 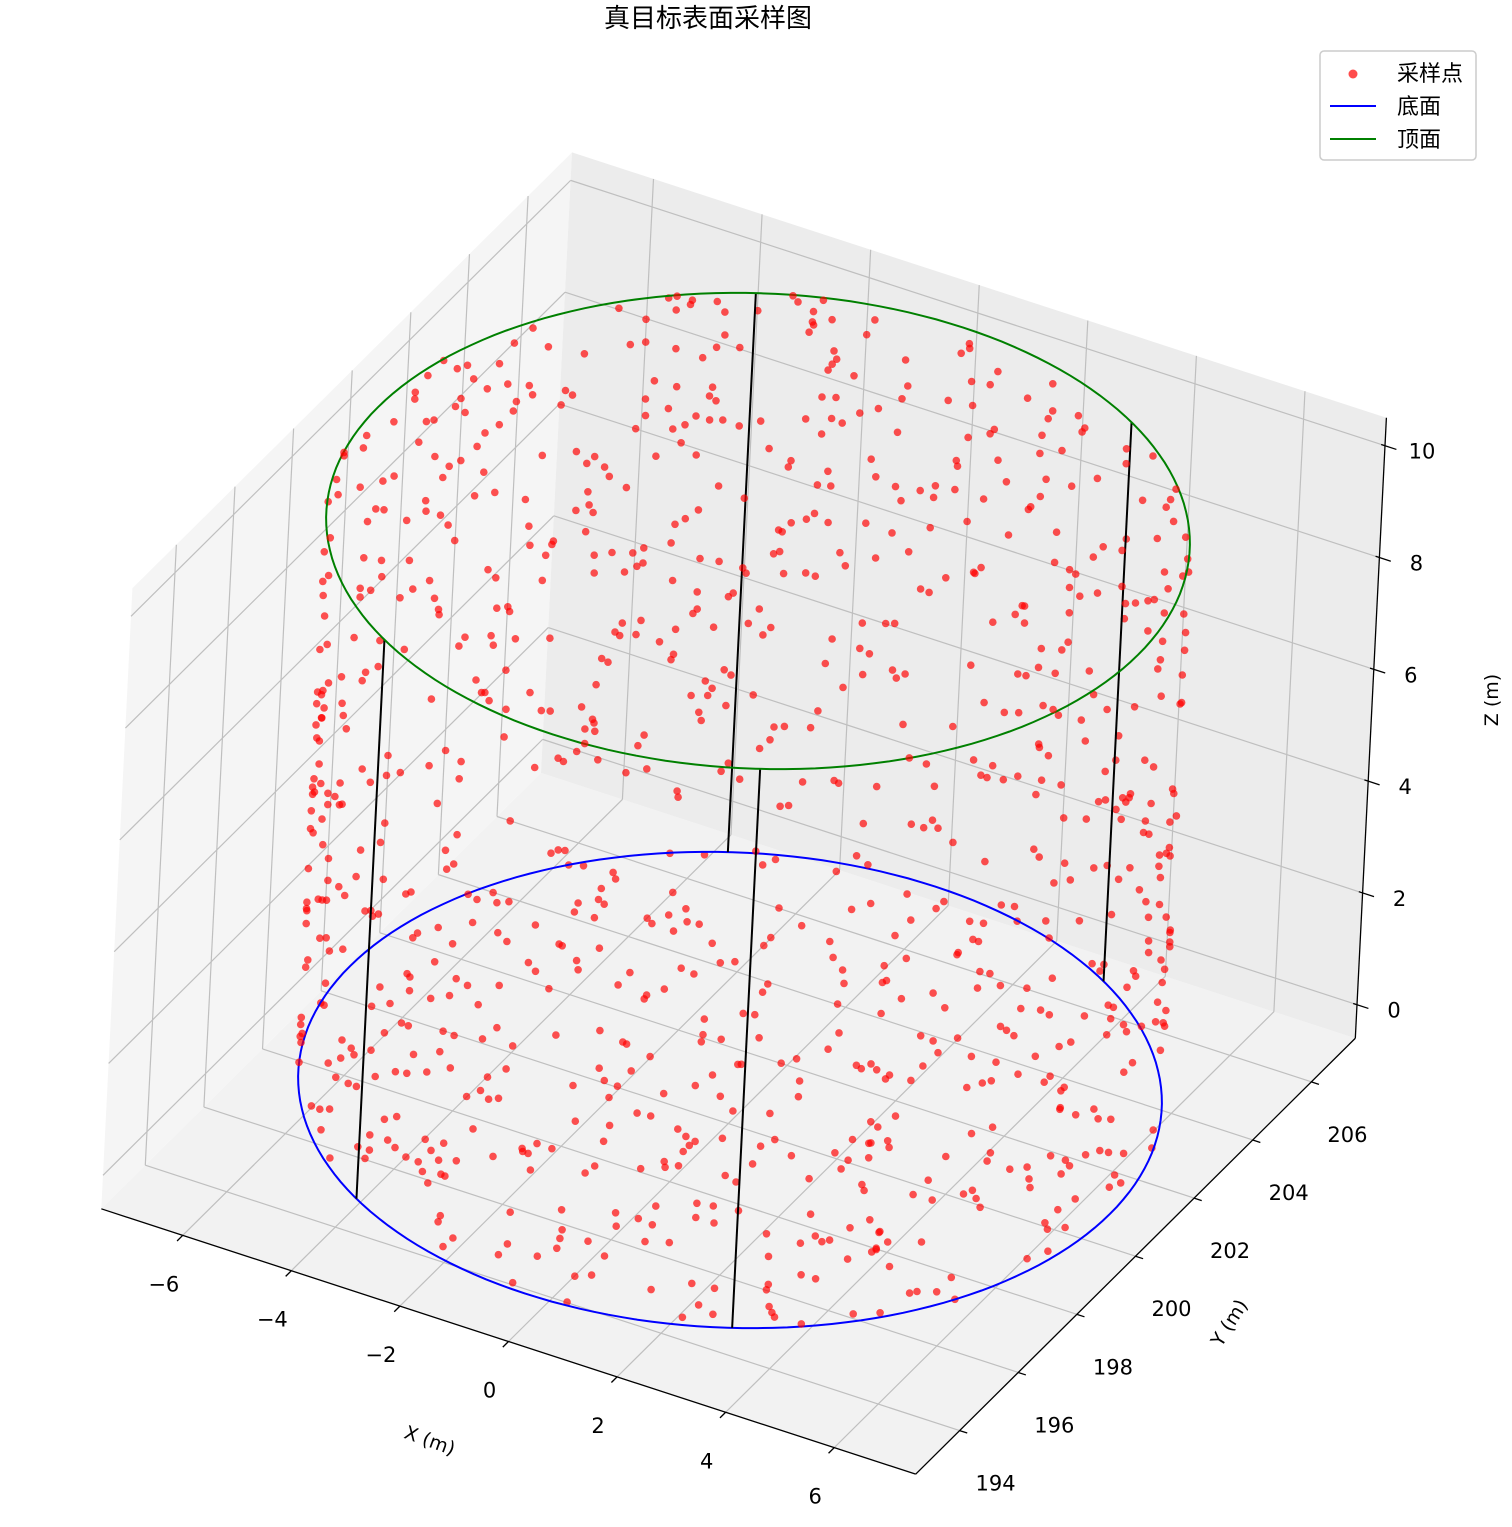 I want to click on y-tick-label: 202, so click(x=1230, y=1251).